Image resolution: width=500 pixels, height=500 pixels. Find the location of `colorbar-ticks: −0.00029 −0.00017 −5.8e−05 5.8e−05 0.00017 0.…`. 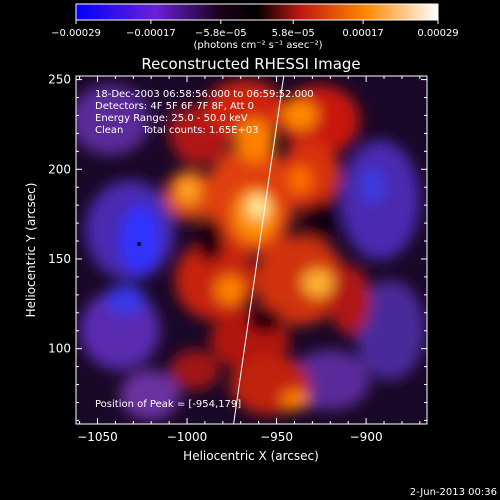

colorbar-ticks: −0.00029 −0.00017 −5.8e−05 5.8e−05 0.00017 0.… is located at coordinates (255, 29).